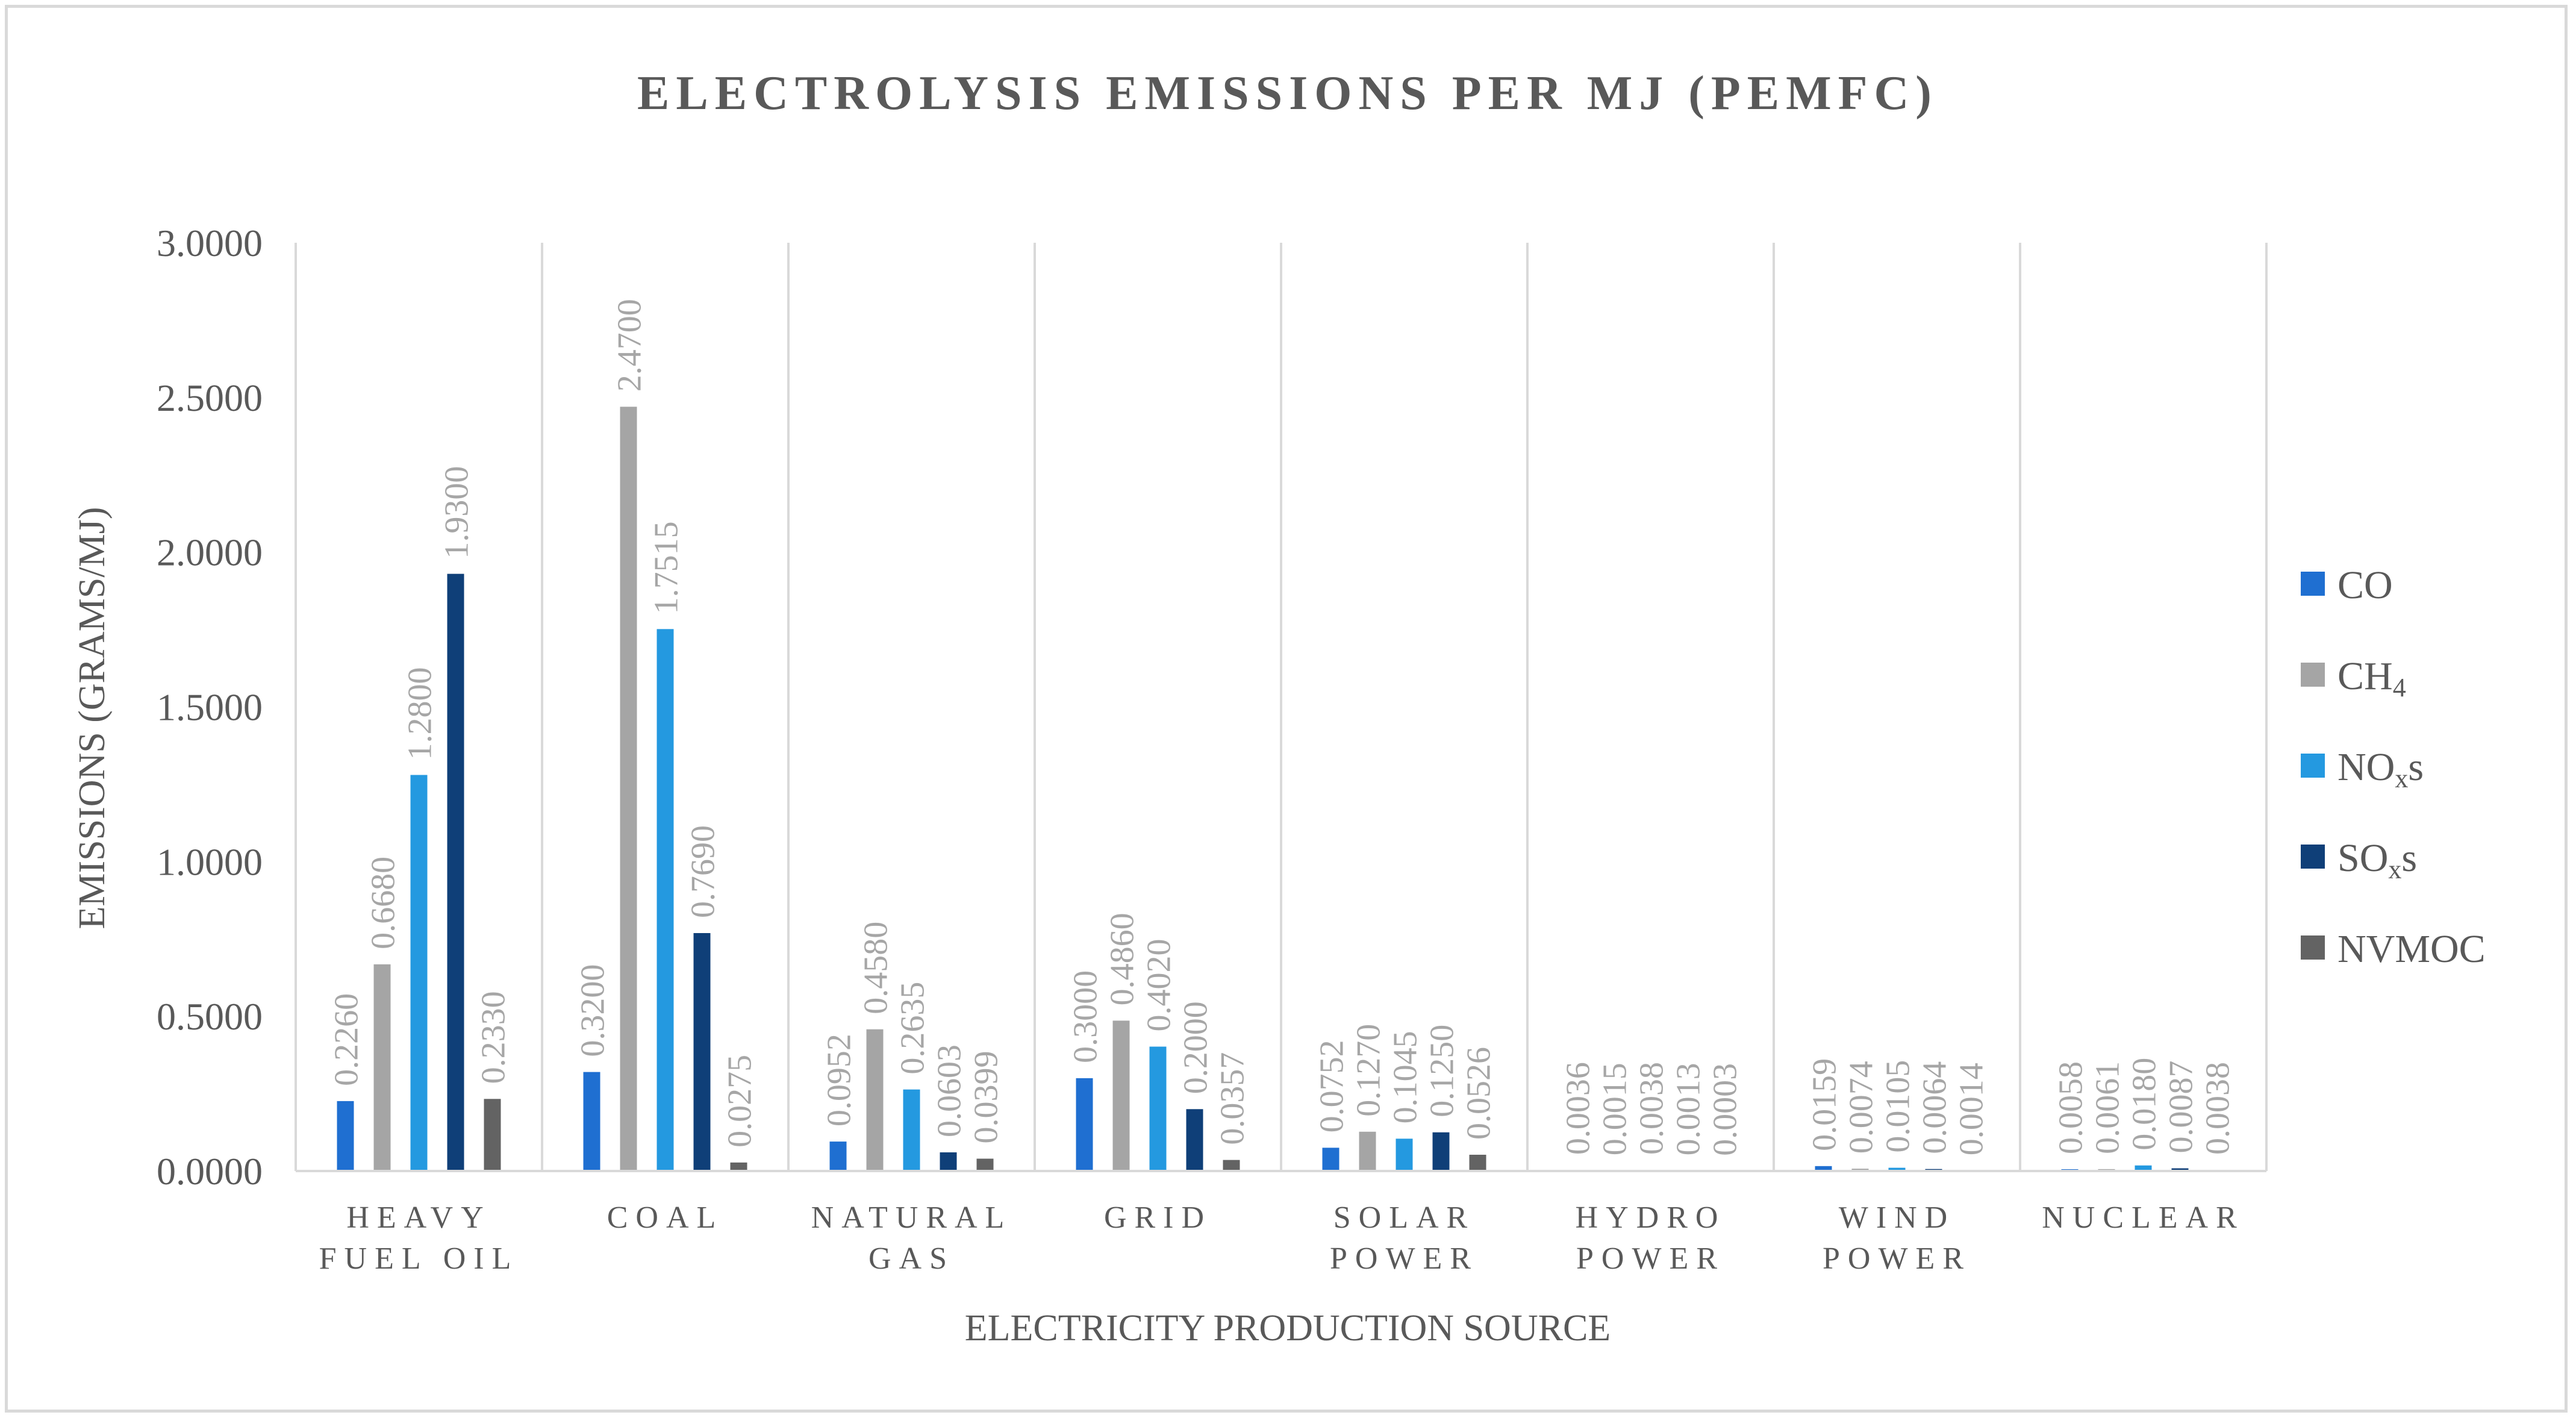  What do you see at coordinates (911, 1218) in the screenshot?
I see `category-label: NATURAL` at bounding box center [911, 1218].